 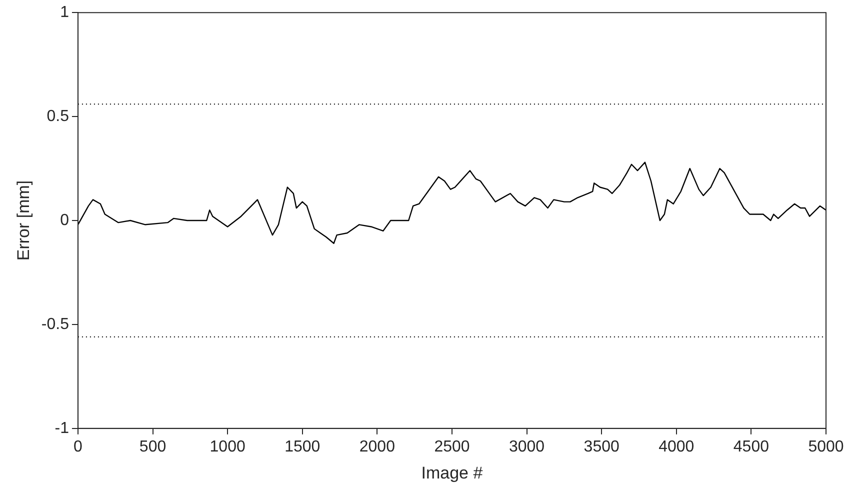 What do you see at coordinates (826, 447) in the screenshot?
I see `x-tick-label: 5000` at bounding box center [826, 447].